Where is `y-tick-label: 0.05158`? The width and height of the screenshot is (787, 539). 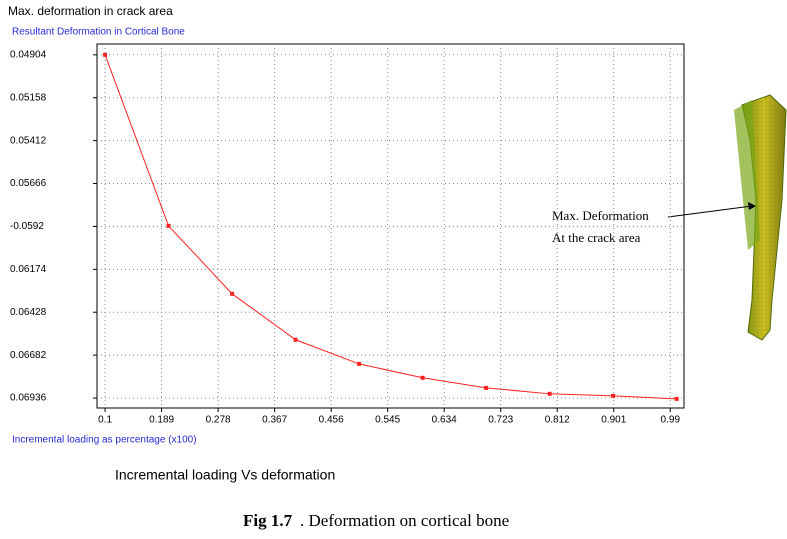 y-tick-label: 0.05158 is located at coordinates (28, 97).